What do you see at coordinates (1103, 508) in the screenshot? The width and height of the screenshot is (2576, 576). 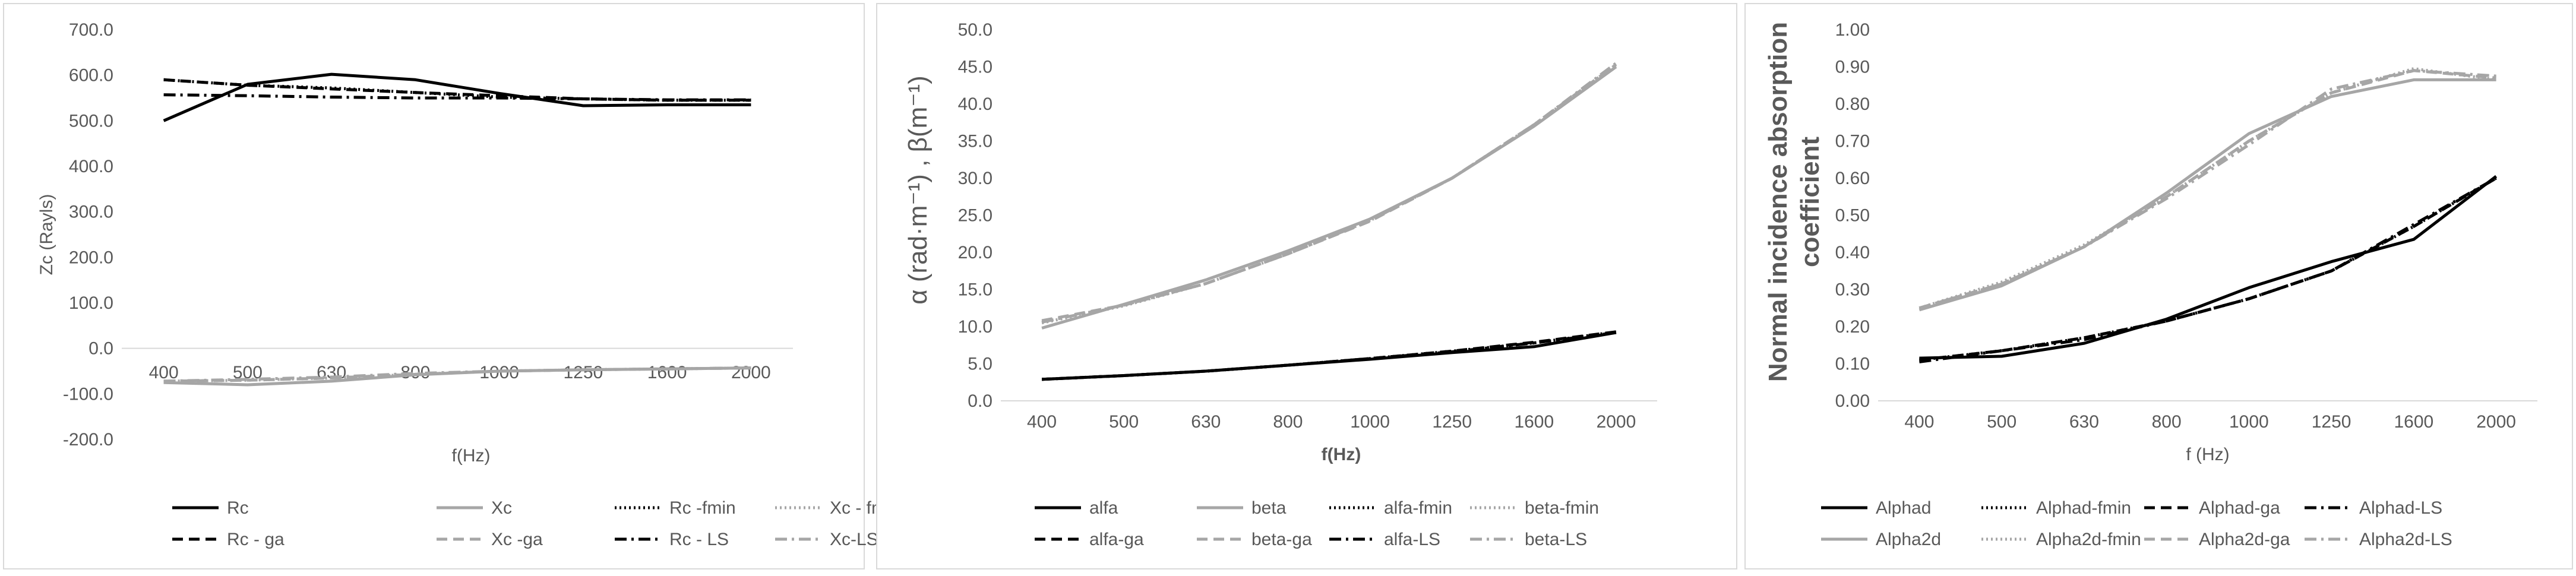 I see `legend-label: alfa` at bounding box center [1103, 508].